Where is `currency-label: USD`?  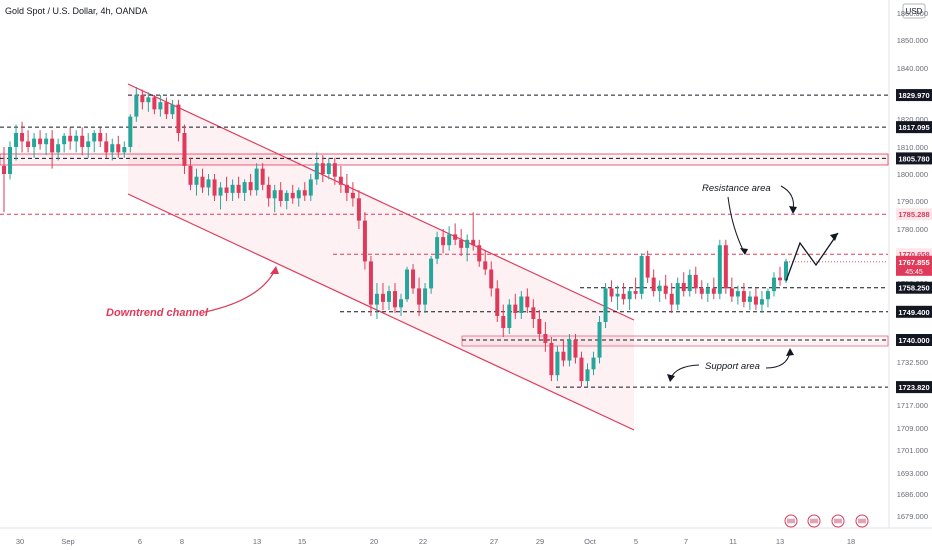
currency-label: USD is located at coordinates (914, 11).